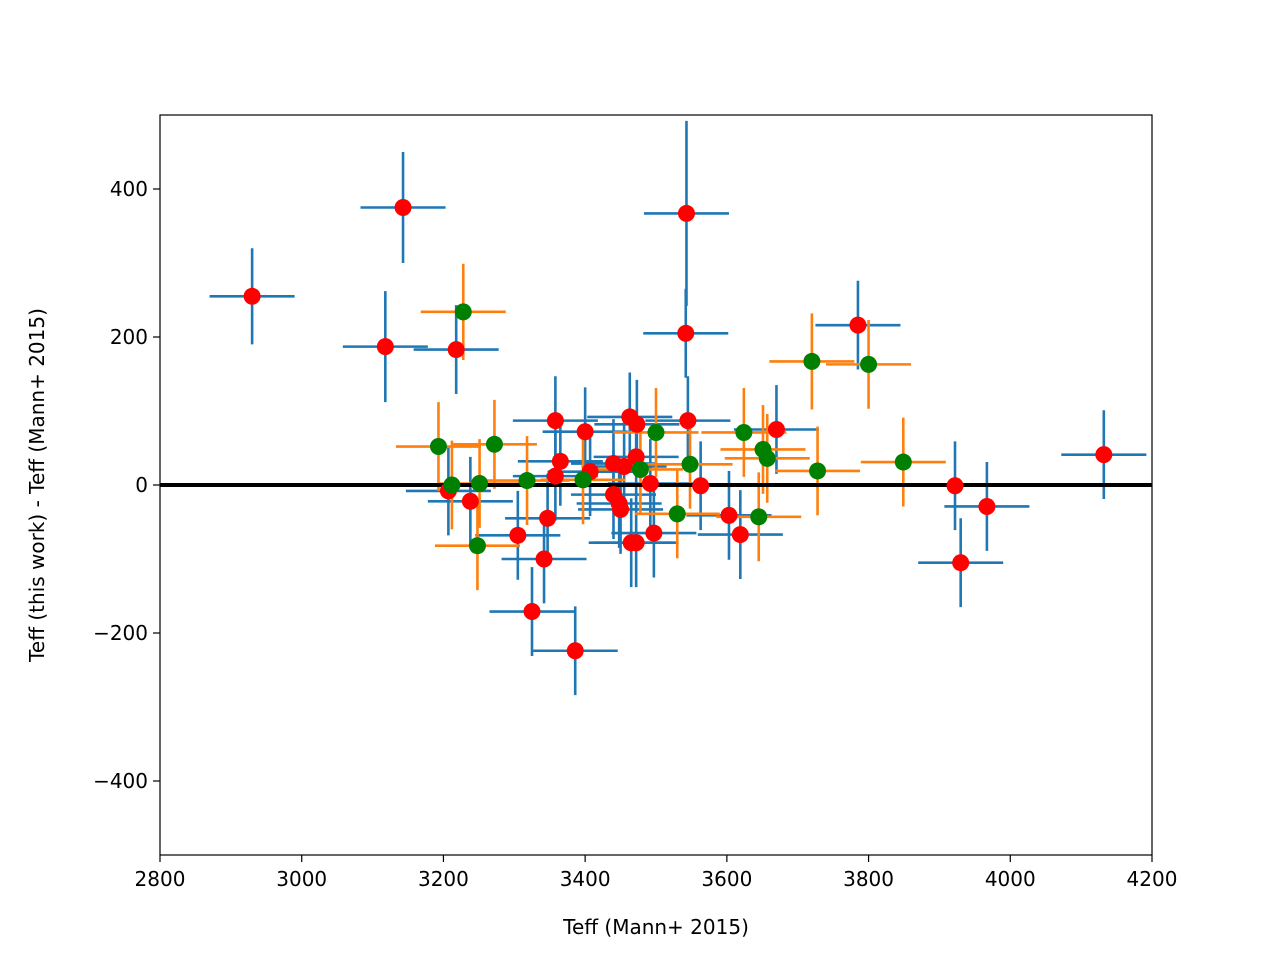 This screenshot has height=960, width=1280. I want to click on x-tick-label: 3600, so click(726, 879).